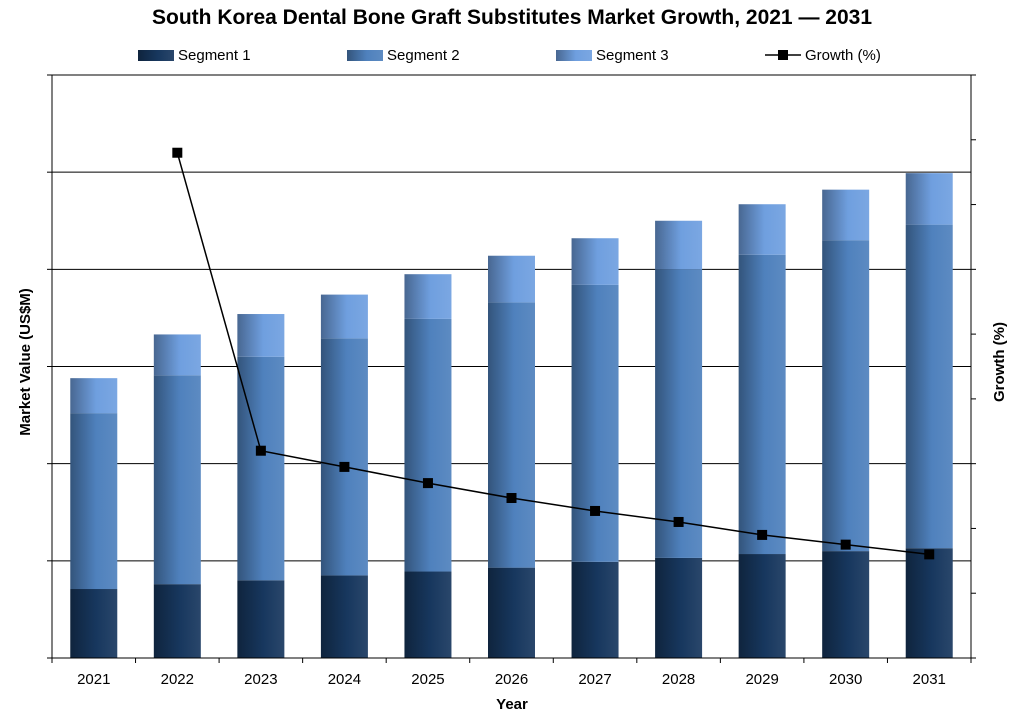 The height and width of the screenshot is (716, 1024). What do you see at coordinates (595, 261) in the screenshot?
I see `bar-3-2027` at bounding box center [595, 261].